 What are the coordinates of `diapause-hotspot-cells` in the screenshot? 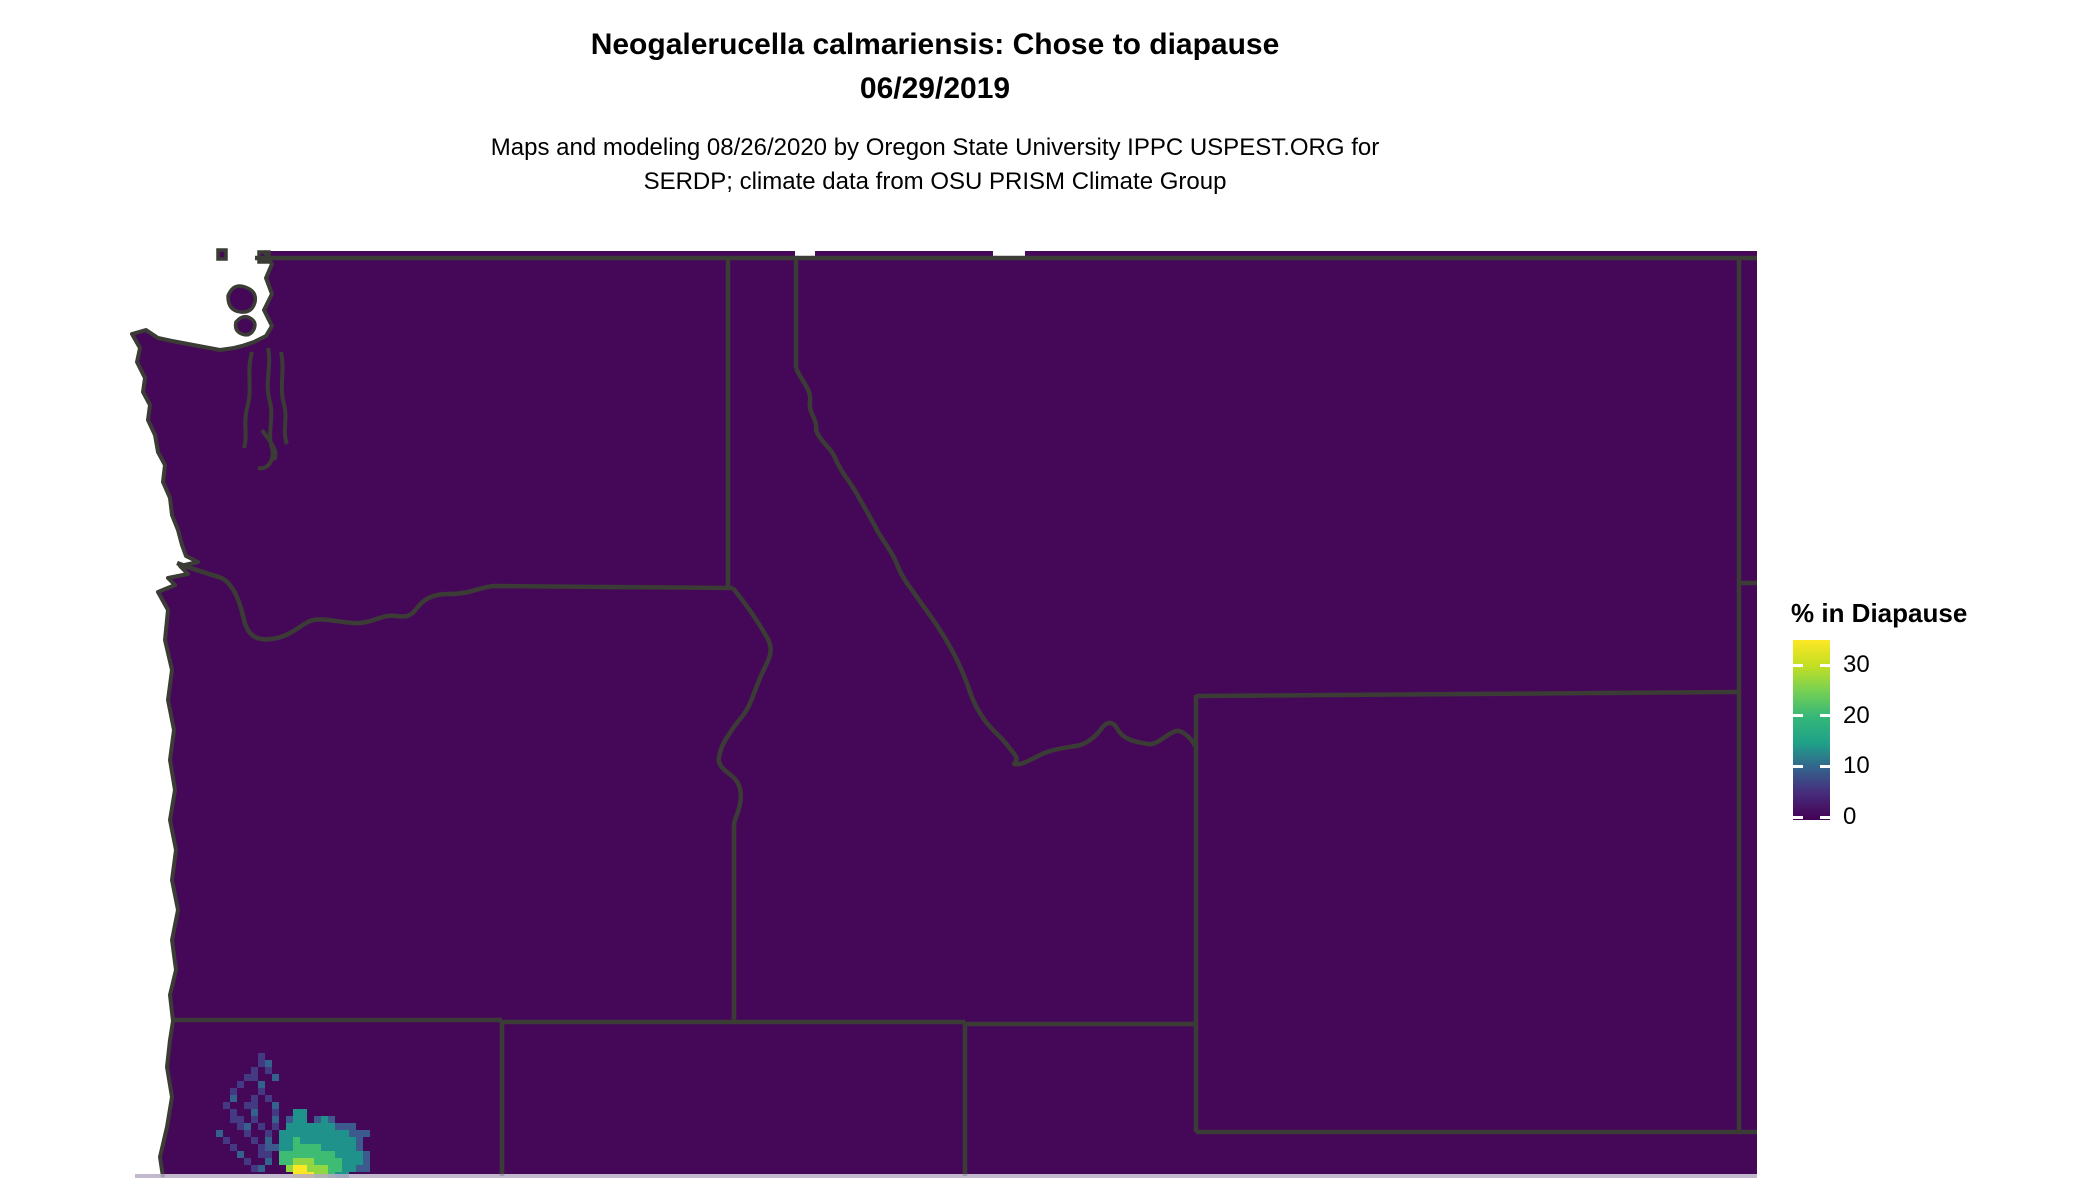 It's located at (293, 1115).